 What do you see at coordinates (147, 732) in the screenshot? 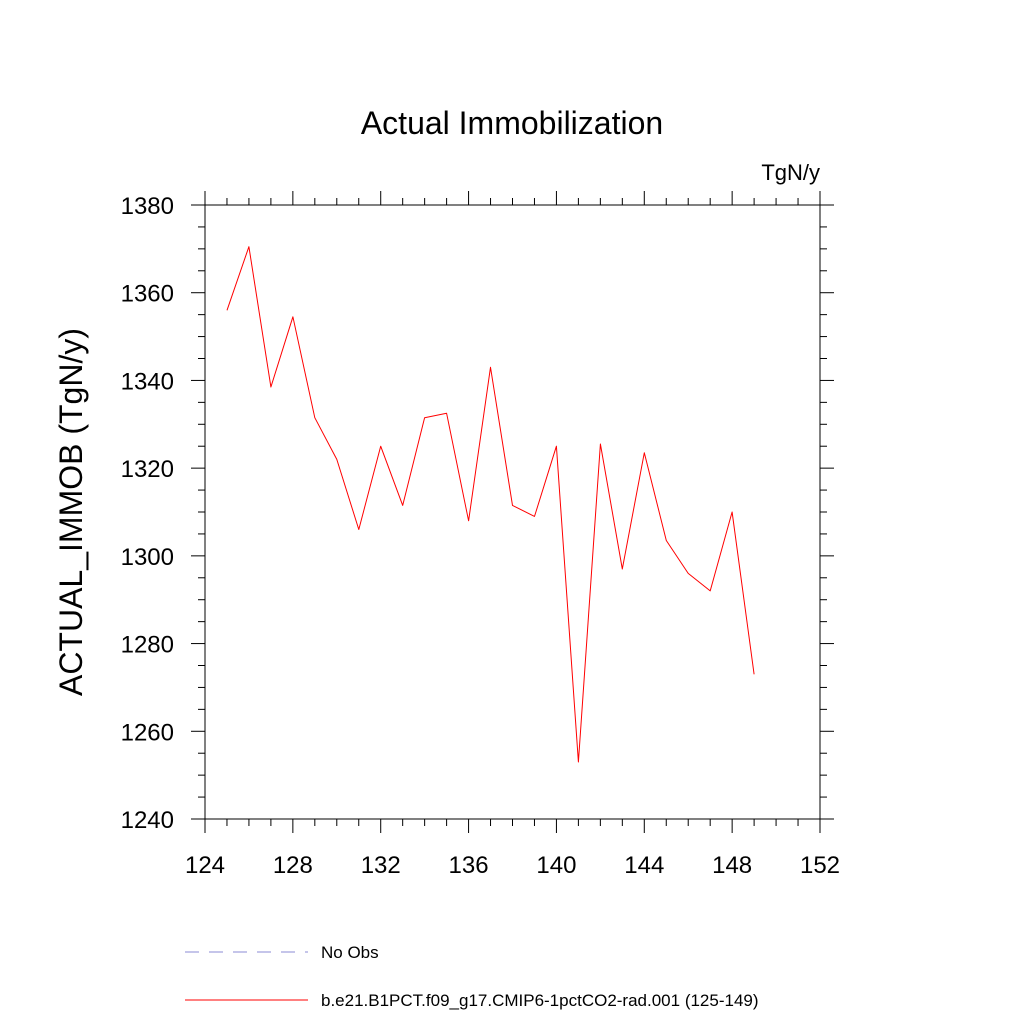
I see `y-tick-label: 1260` at bounding box center [147, 732].